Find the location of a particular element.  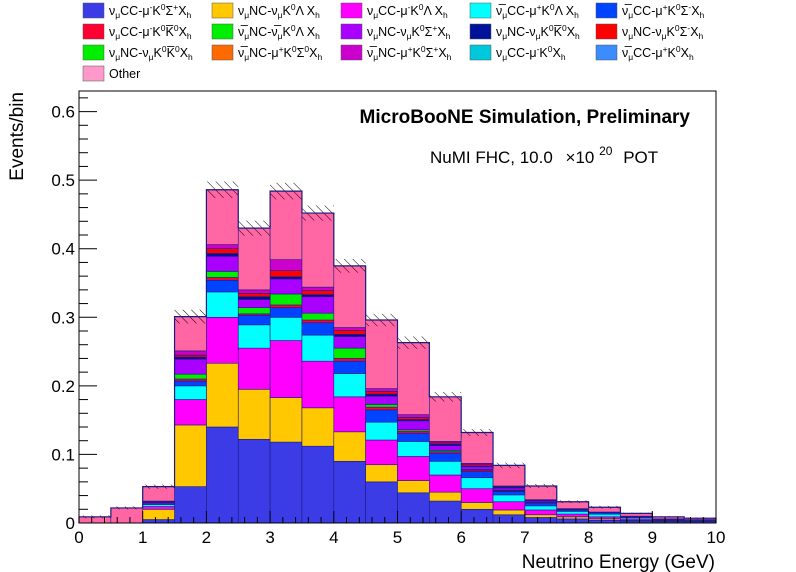

legend-label-13: νμCC-μ-K0Xh is located at coordinates (531, 53).